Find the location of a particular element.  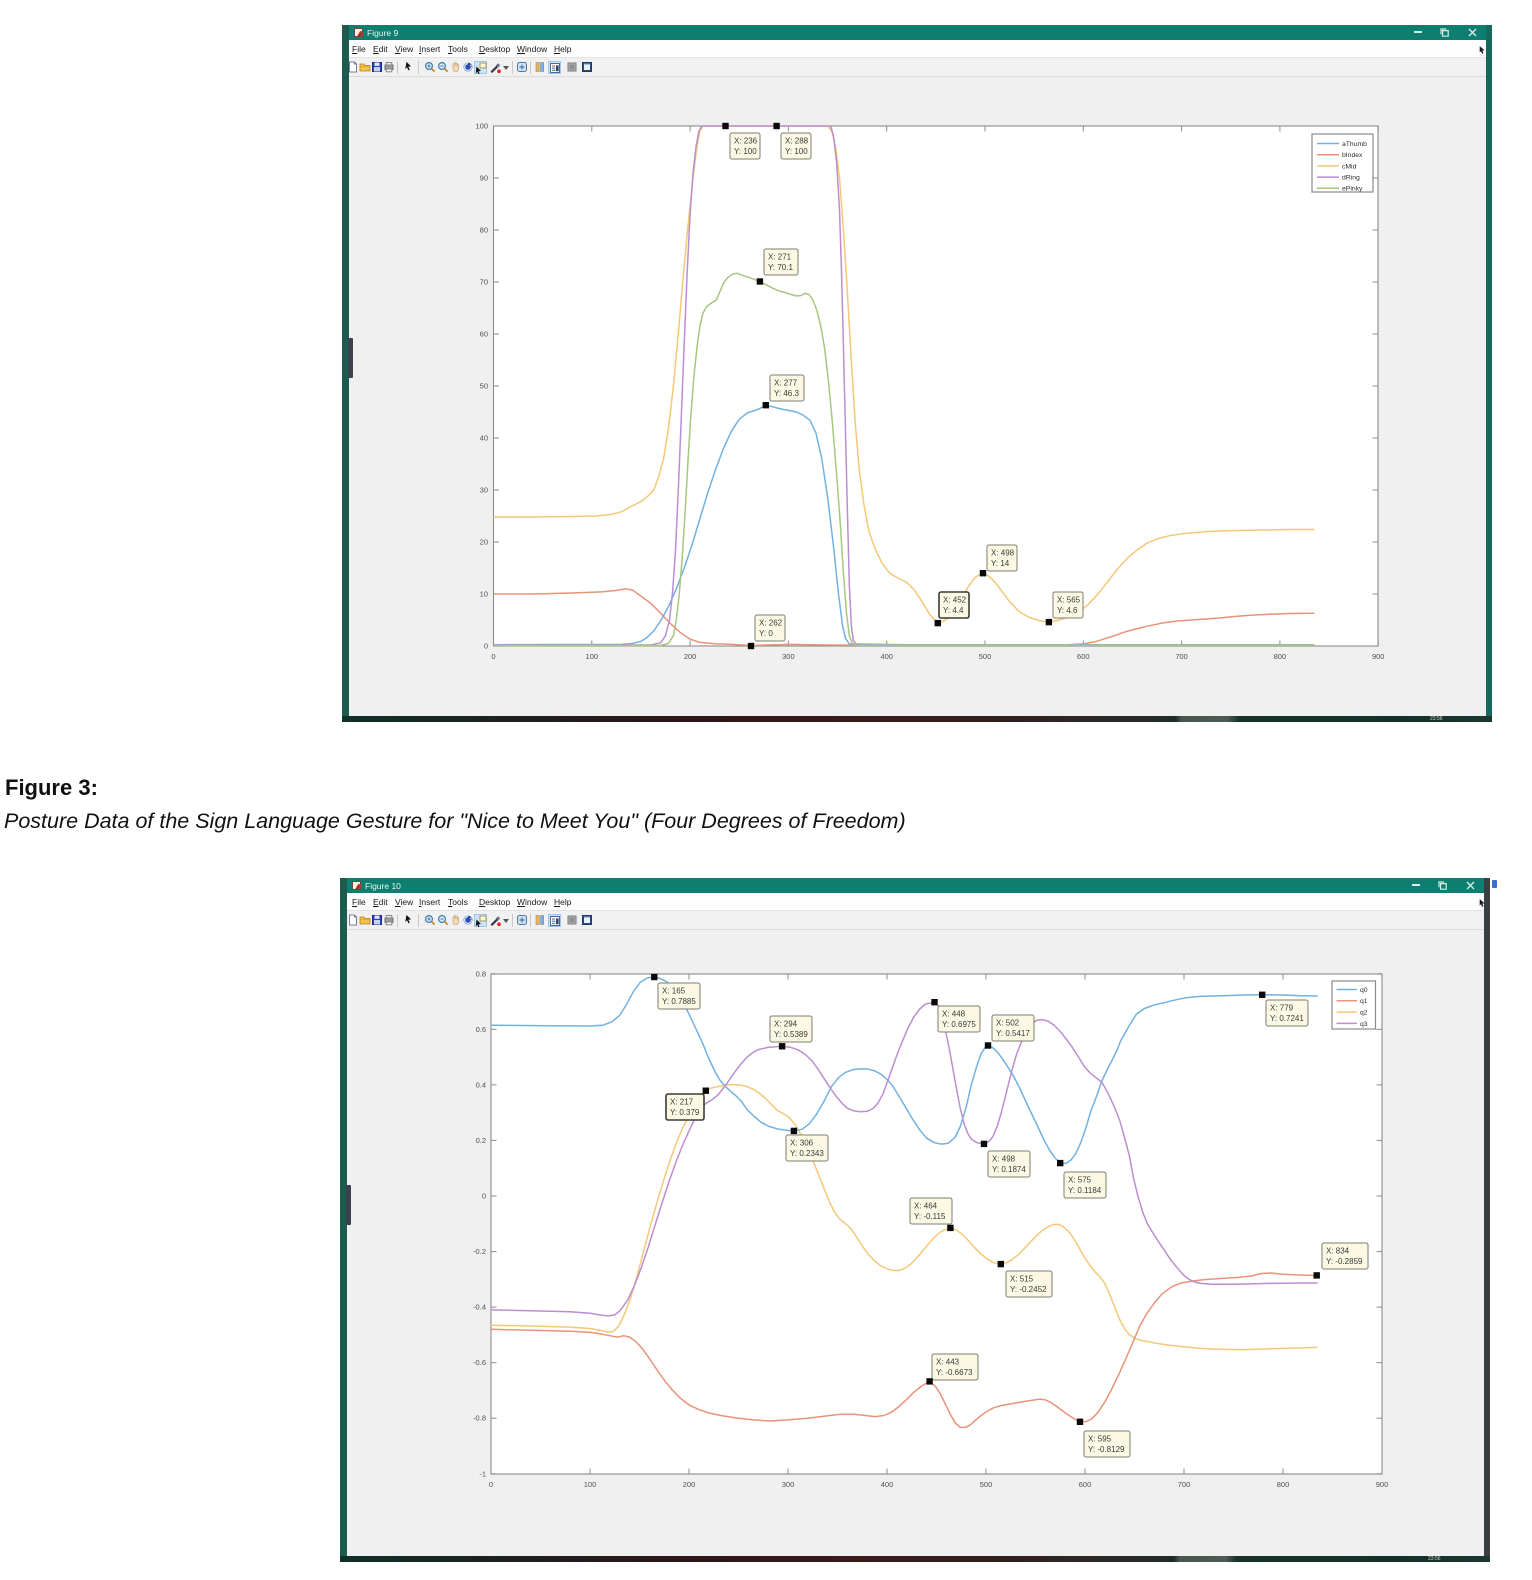

svg-text: Y: -0.2452 is located at coordinates (1028, 1289).